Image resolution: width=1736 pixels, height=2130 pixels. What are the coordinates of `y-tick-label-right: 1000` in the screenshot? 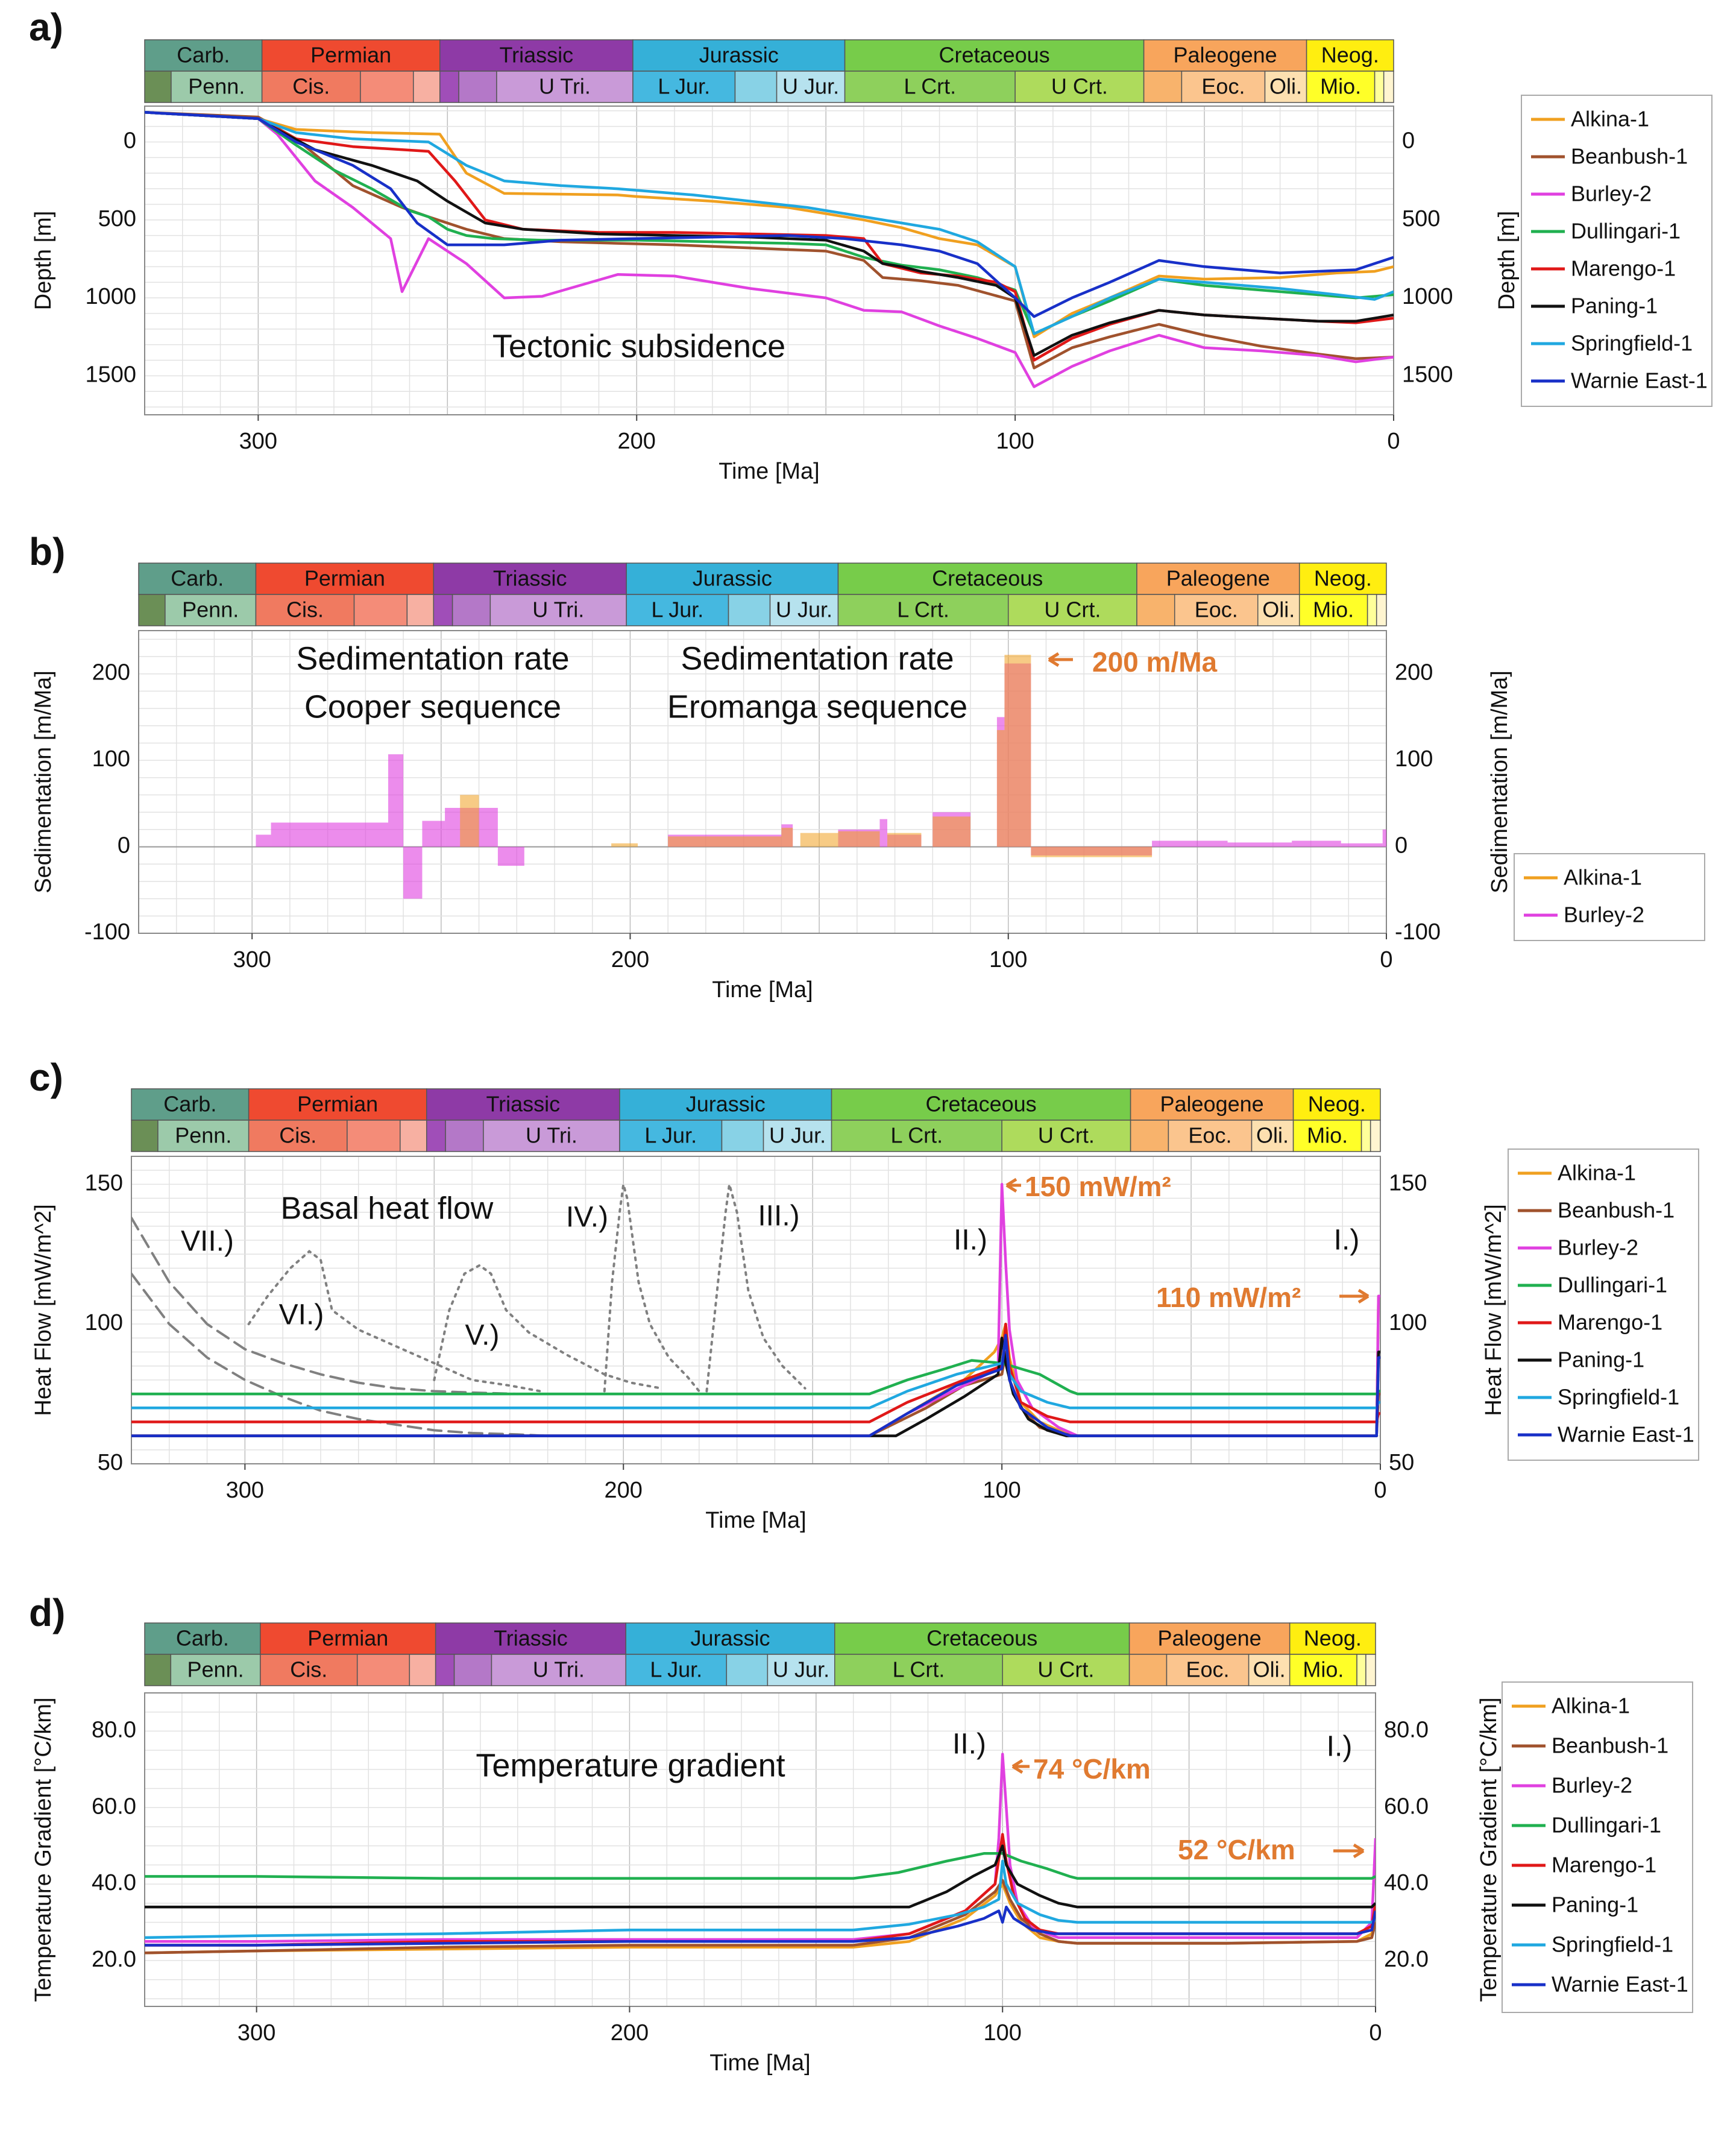 It's located at (1427, 296).